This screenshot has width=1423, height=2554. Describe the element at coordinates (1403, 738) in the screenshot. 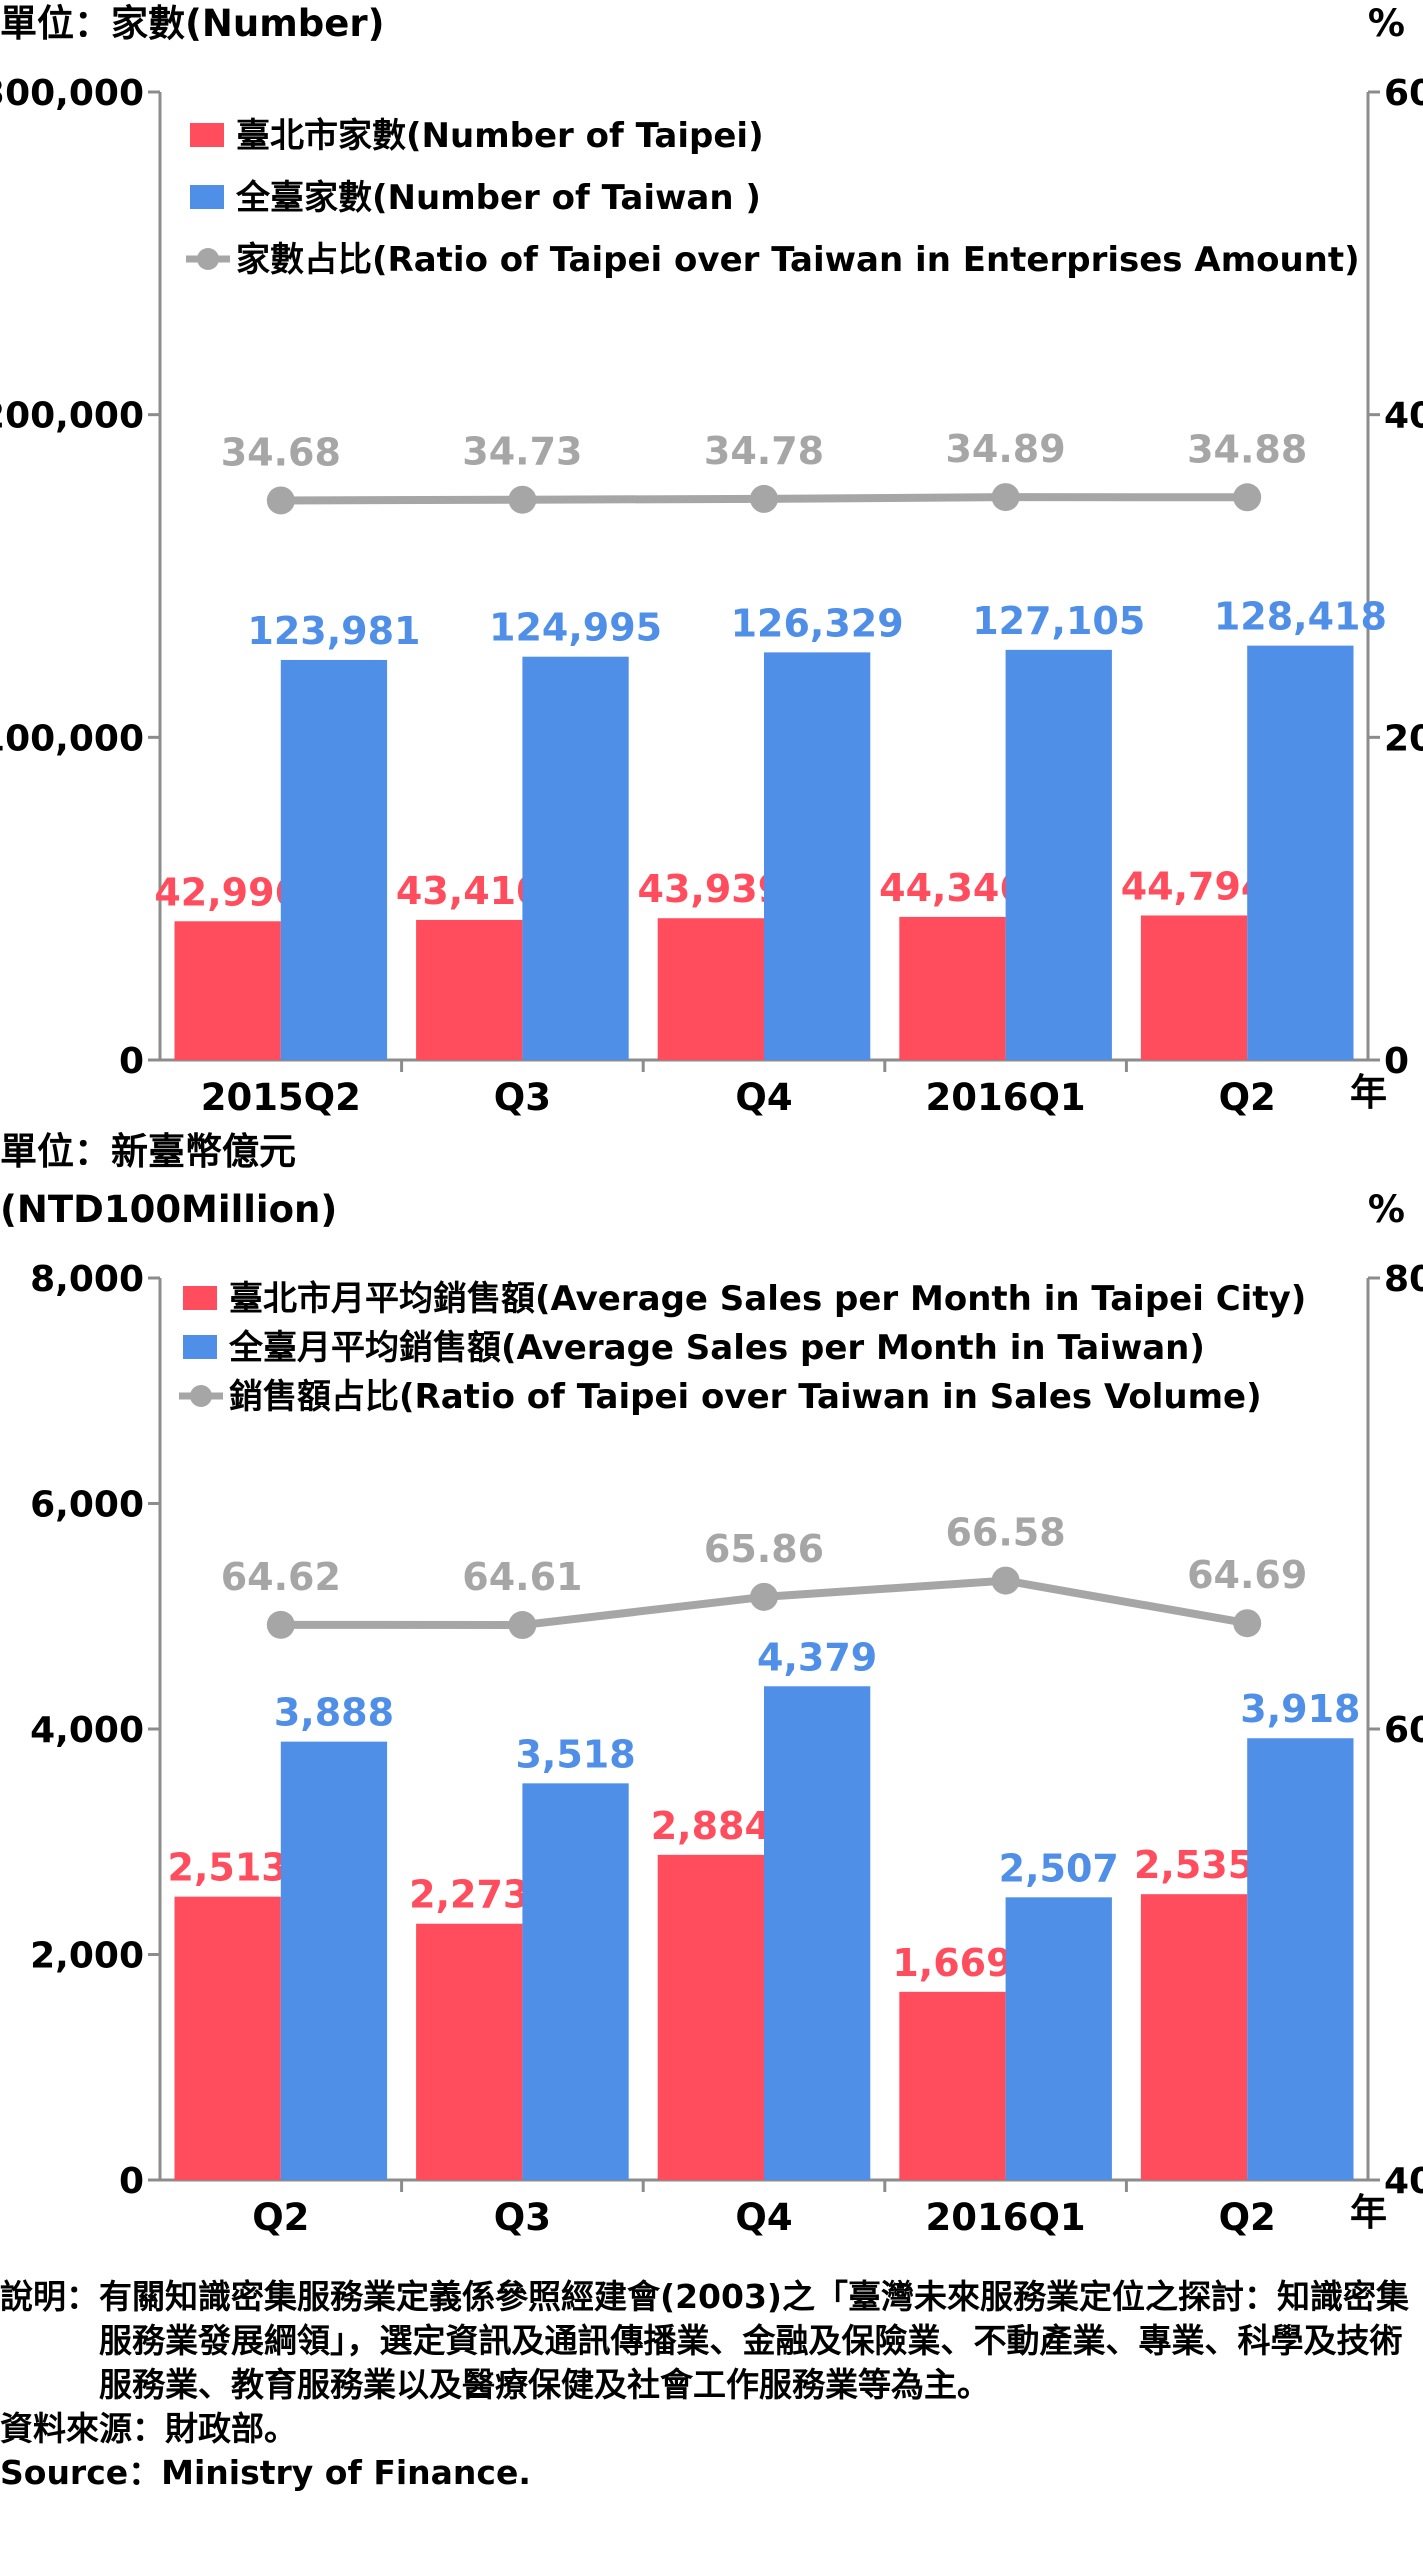

I see `right-tick-label: 20` at that location.